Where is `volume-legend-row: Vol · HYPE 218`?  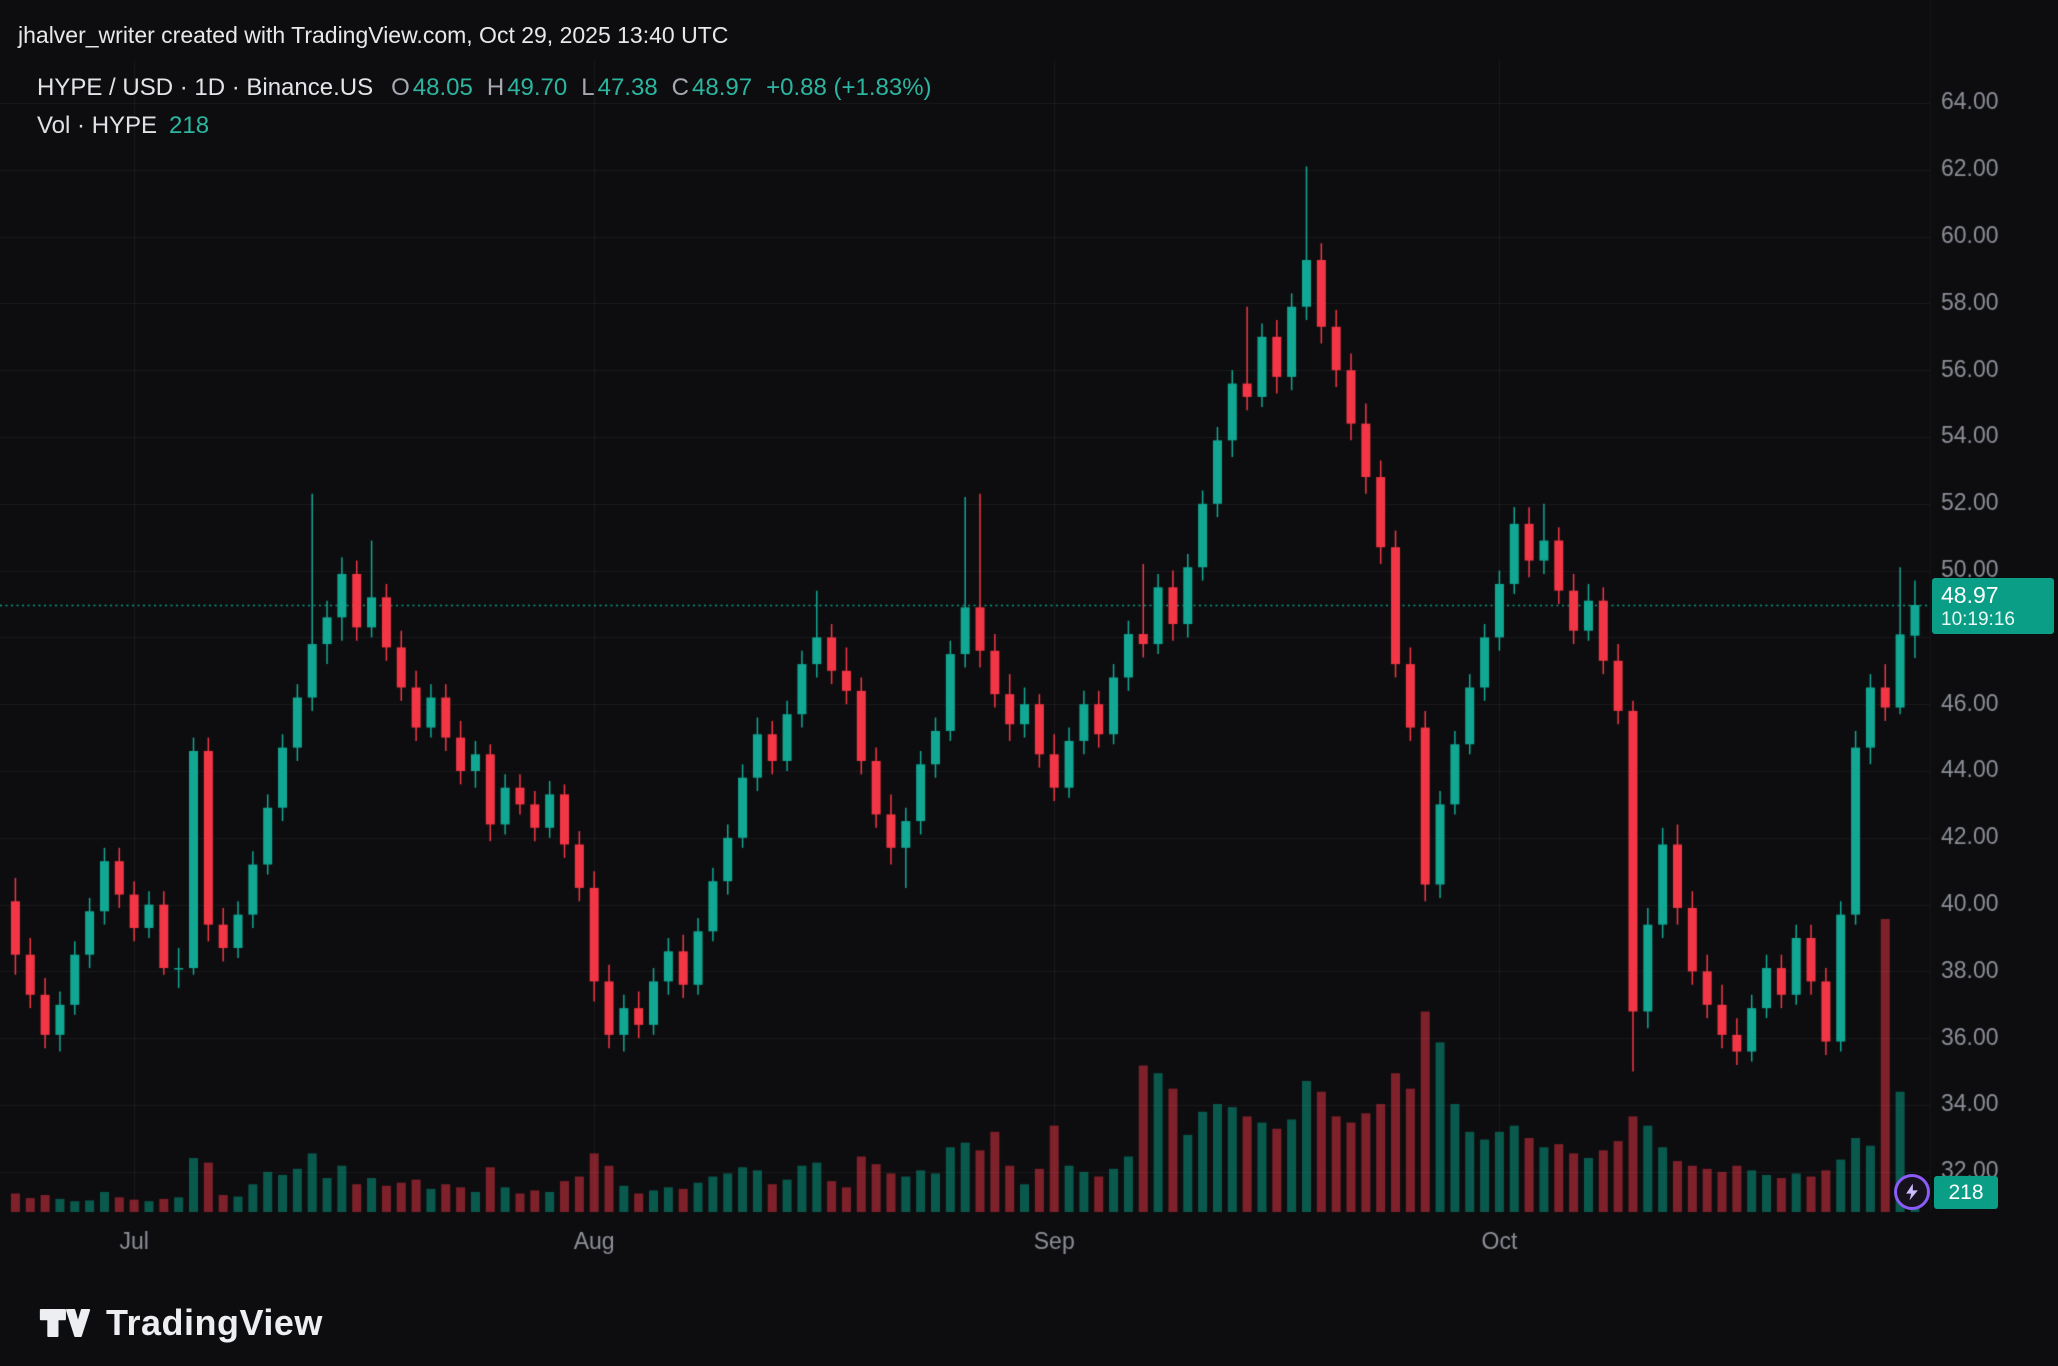
volume-legend-row: Vol · HYPE 218 is located at coordinates (484, 131).